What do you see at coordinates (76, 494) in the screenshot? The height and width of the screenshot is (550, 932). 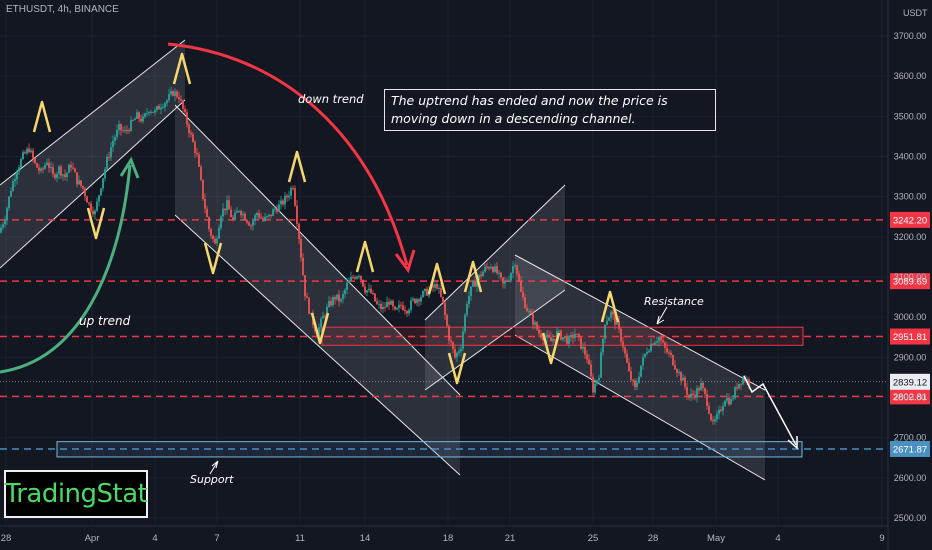 I see `tradingstat-logo: TradingStat` at bounding box center [76, 494].